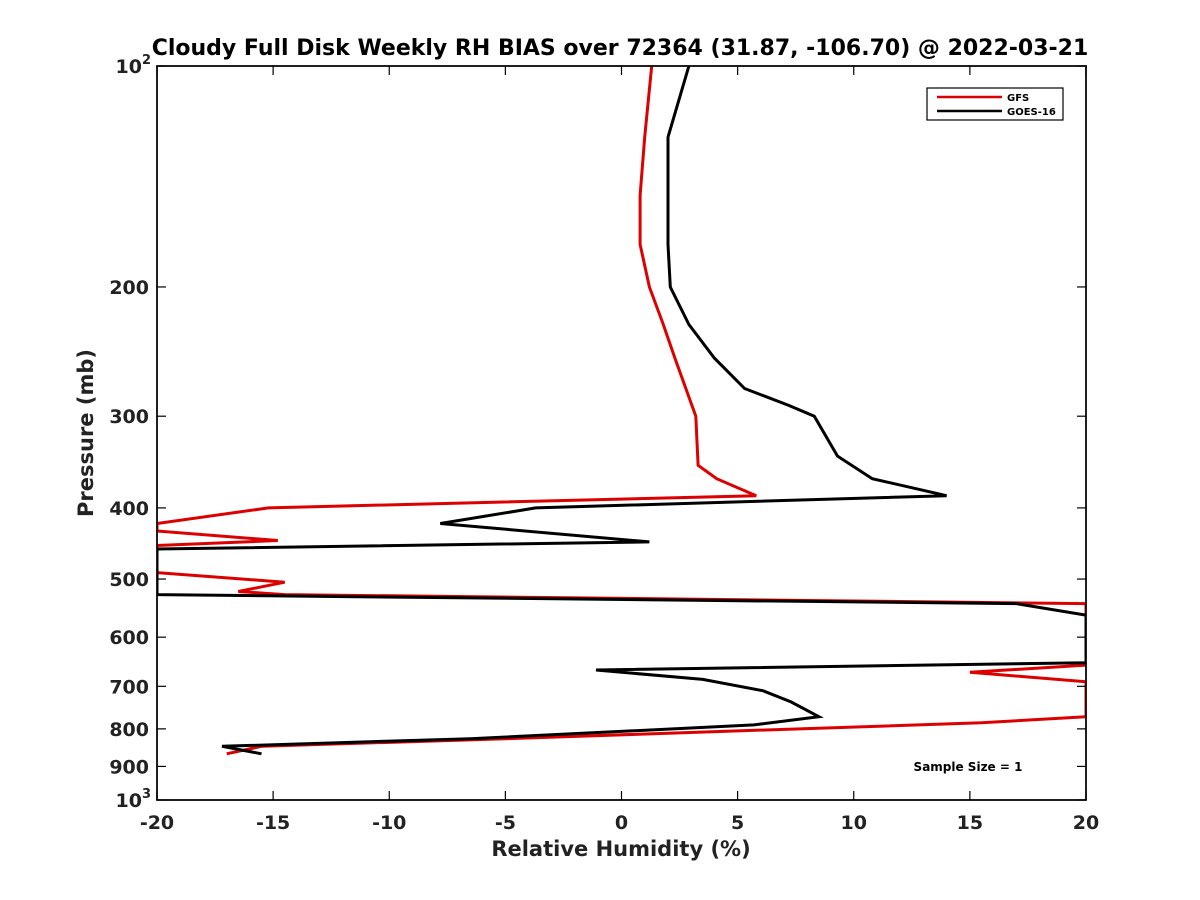 The height and width of the screenshot is (900, 1200). What do you see at coordinates (129, 638) in the screenshot?
I see `y-tick-label: 600` at bounding box center [129, 638].